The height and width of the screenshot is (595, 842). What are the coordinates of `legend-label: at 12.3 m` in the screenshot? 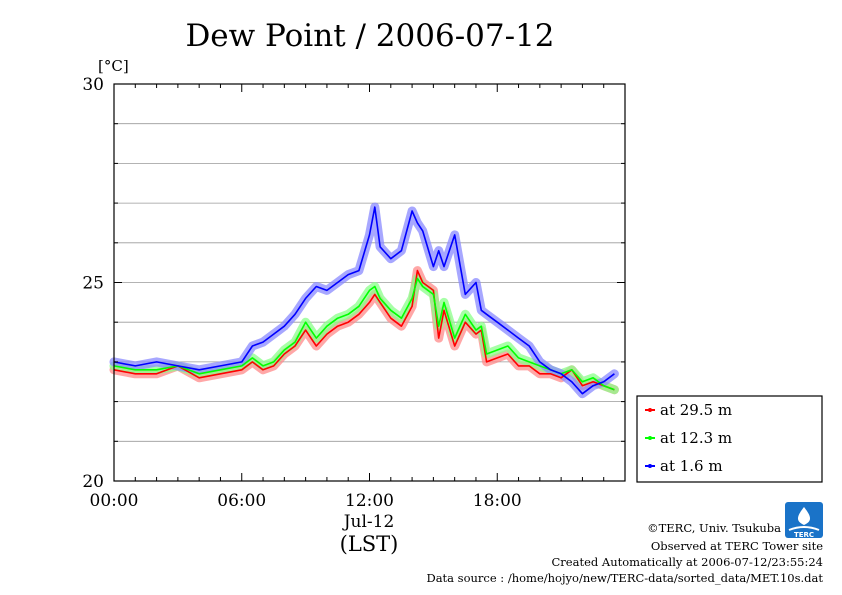 It's located at (696, 438).